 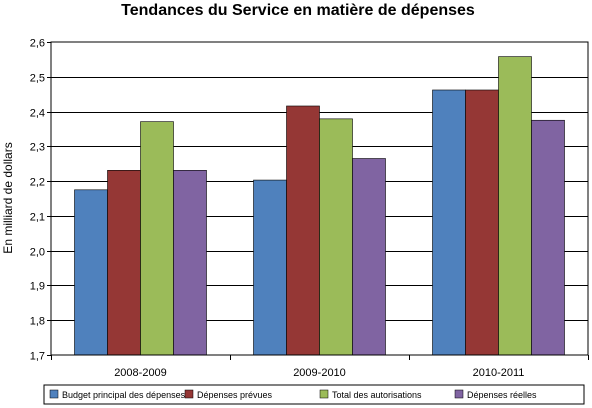 What do you see at coordinates (37, 114) in the screenshot?
I see `y-tick-label: 2,4` at bounding box center [37, 114].